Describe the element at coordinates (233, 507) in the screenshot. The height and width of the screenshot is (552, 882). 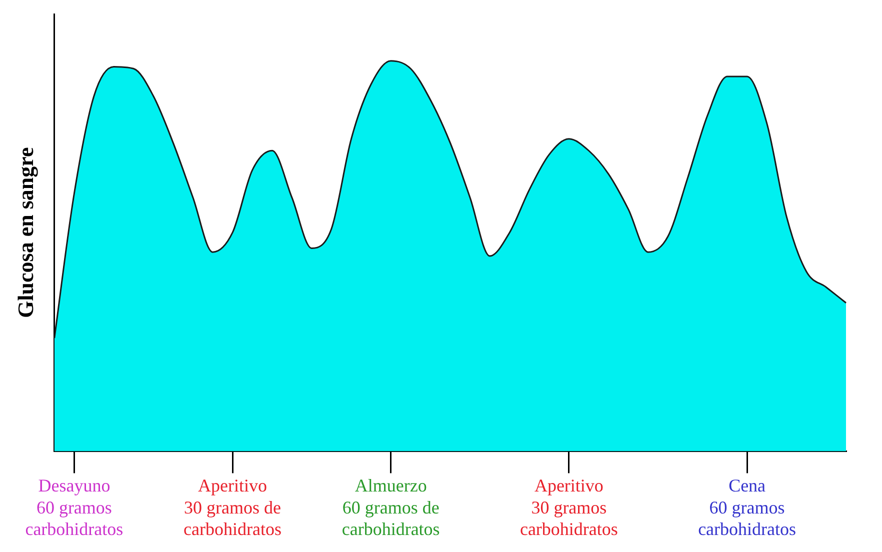
I see `x-tick-label: Aperitivo 30 gramos de carbohidratos` at that location.